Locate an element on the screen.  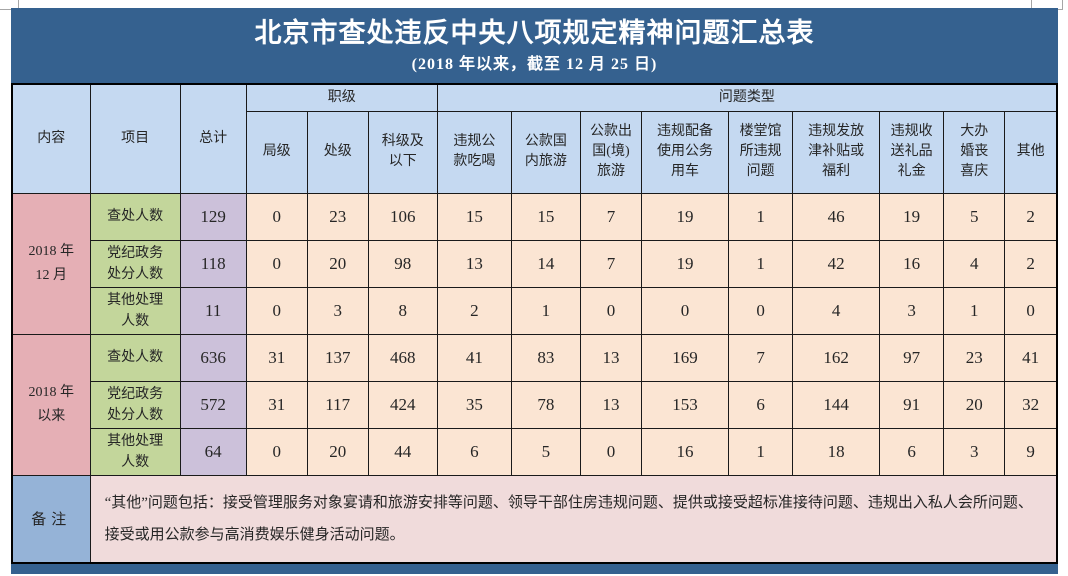
value-cell: 42 is located at coordinates (836, 263).